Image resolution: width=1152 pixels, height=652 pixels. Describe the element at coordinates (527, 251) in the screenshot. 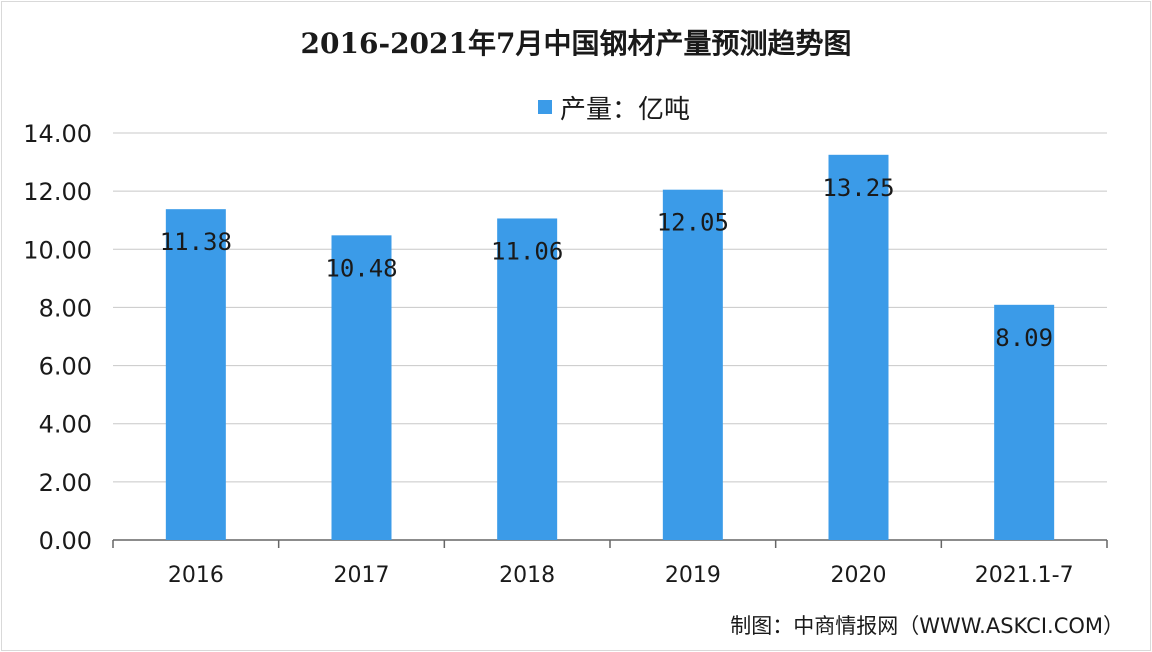

I see `data-label: 11.06` at that location.